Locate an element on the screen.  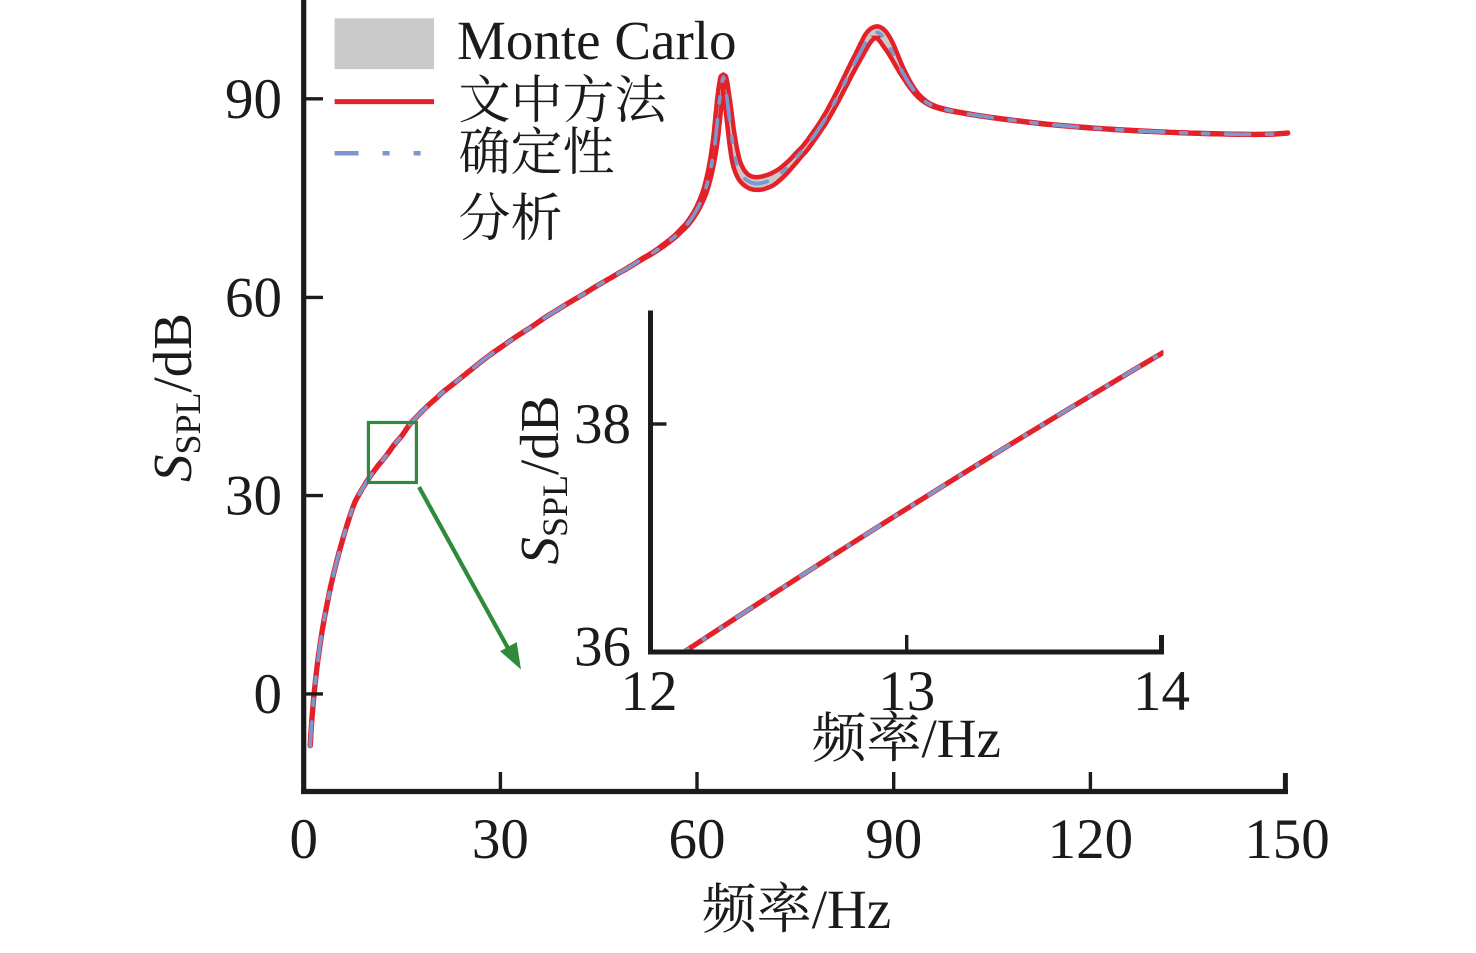
svg-text: 14 is located at coordinates (1161, 691).